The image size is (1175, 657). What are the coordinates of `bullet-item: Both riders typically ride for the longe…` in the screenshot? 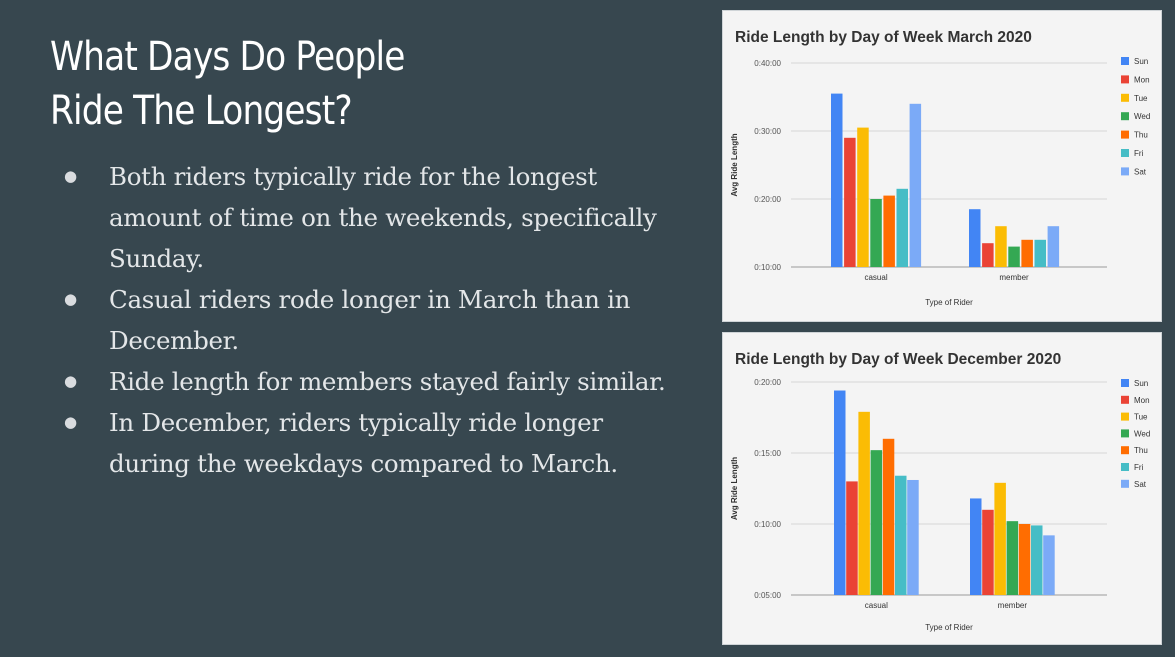 It's located at (376, 217).